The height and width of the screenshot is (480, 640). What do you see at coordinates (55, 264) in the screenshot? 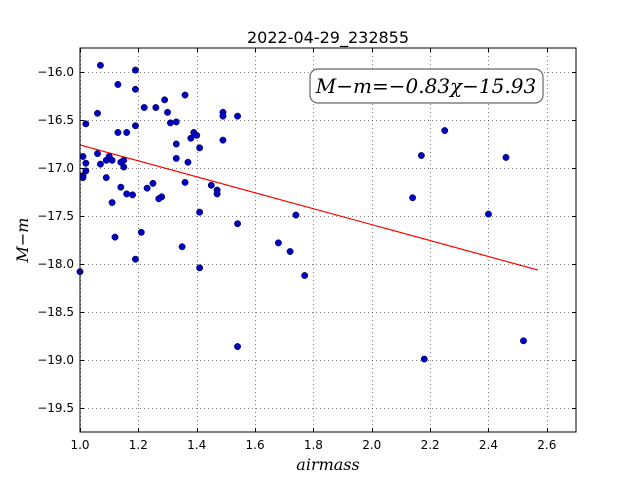
I see `y-tick-label: −18.0` at bounding box center [55, 264].